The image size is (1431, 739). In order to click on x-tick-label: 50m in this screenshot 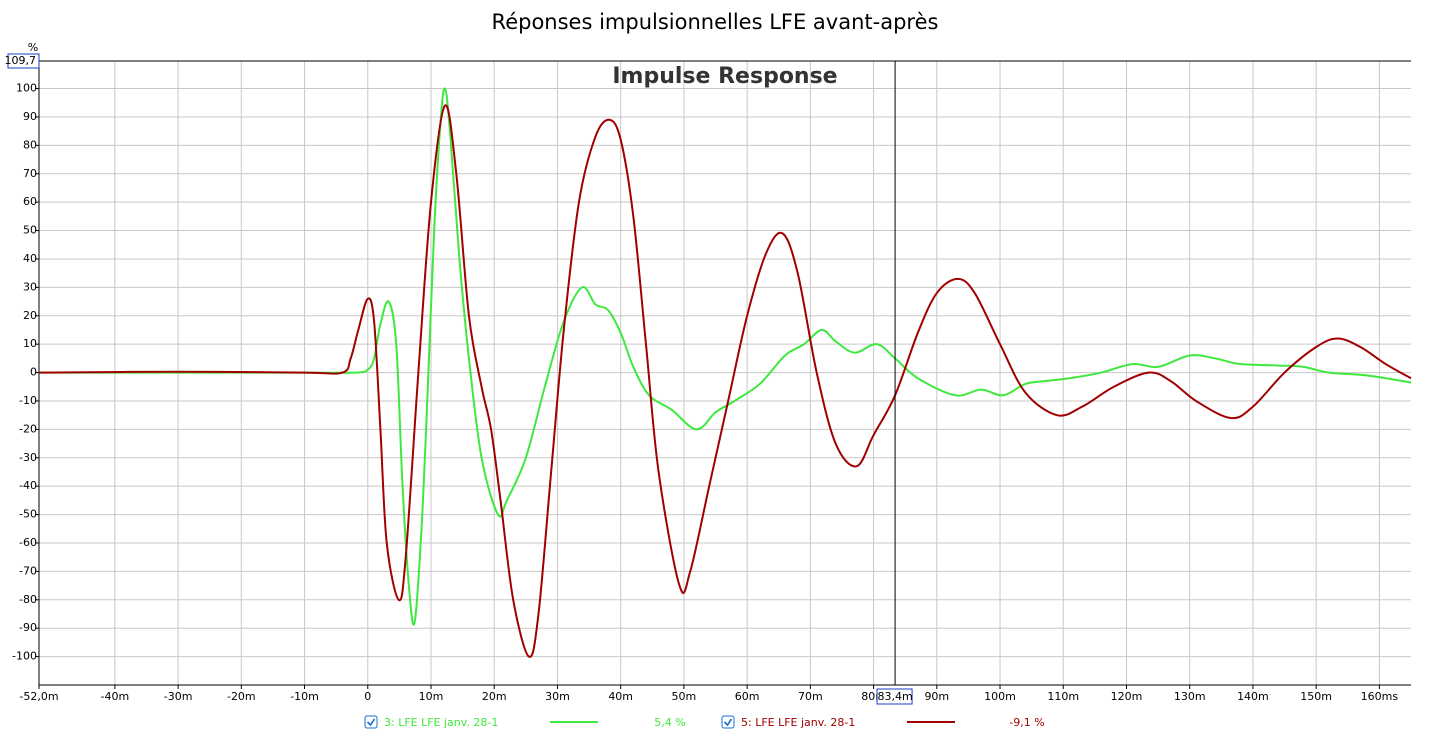, I will do `click(684, 696)`.